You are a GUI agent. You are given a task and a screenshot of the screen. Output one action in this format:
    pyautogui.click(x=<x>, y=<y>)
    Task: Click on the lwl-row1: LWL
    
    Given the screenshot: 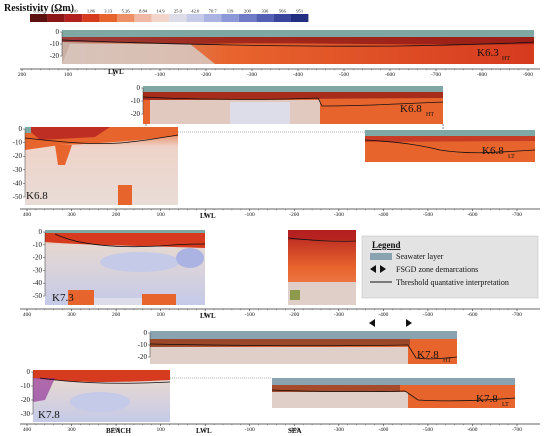 What is the action you would take?
    pyautogui.click(x=116, y=72)
    